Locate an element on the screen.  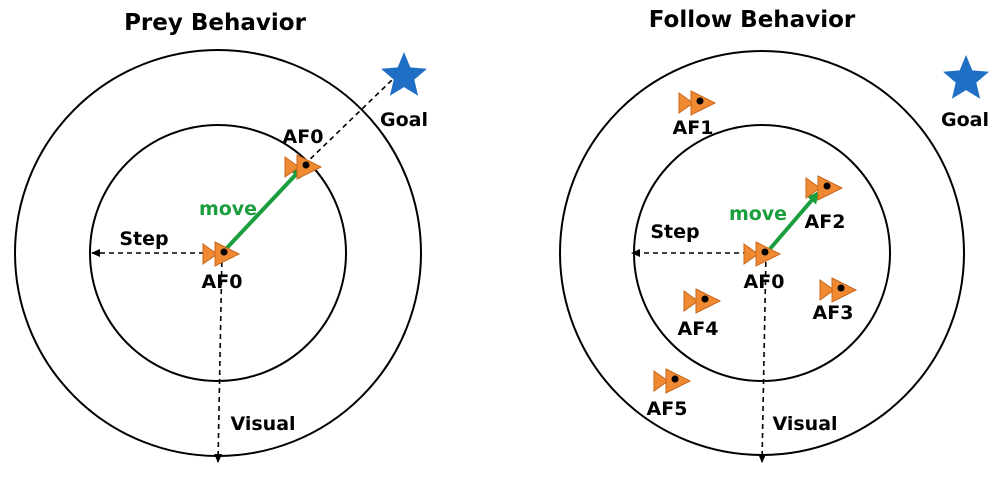
follow-af1-label: AF1 is located at coordinates (693, 128).